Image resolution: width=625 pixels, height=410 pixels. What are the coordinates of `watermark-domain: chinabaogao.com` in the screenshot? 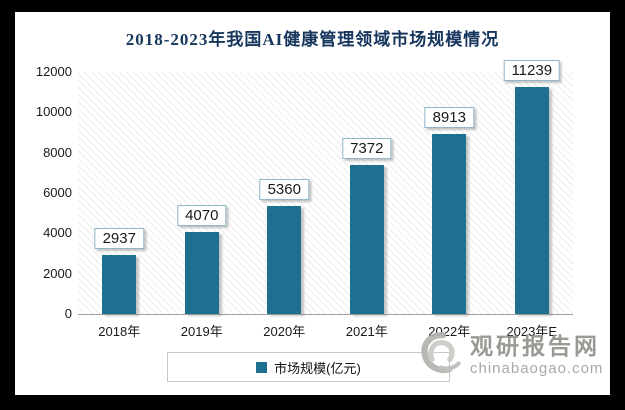 It's located at (537, 368).